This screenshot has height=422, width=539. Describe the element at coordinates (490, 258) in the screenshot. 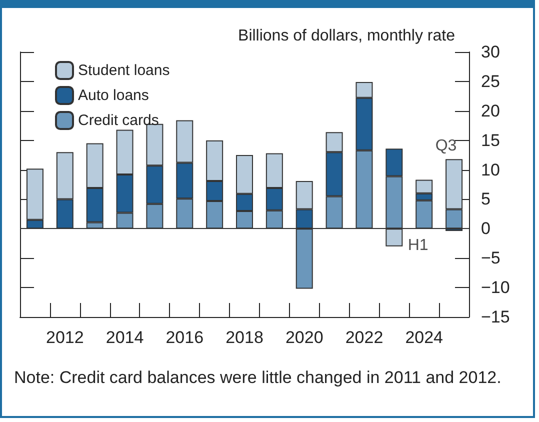

I see `y-tick-label: −5` at that location.